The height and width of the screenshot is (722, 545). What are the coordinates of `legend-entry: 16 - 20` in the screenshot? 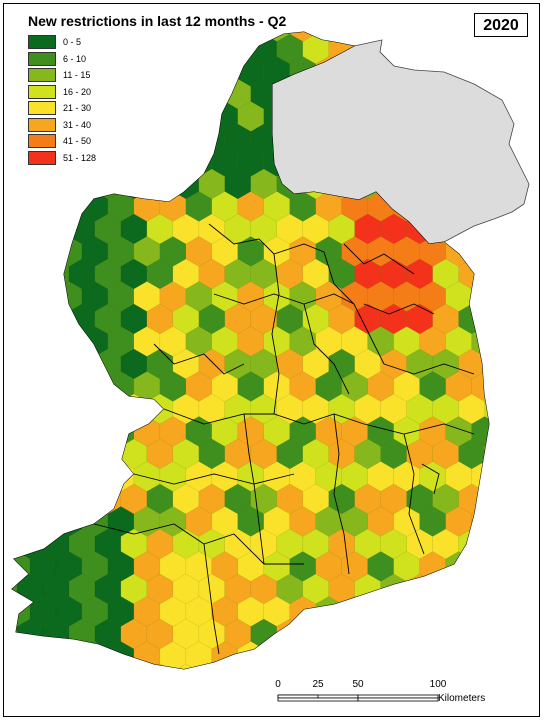 It's located at (62, 92).